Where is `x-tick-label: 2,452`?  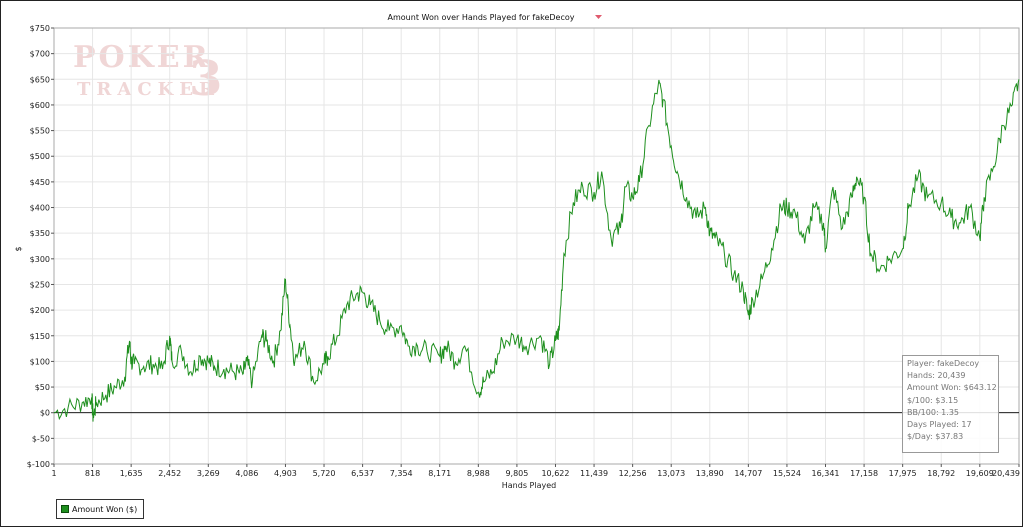 x-tick-label: 2,452 is located at coordinates (169, 473).